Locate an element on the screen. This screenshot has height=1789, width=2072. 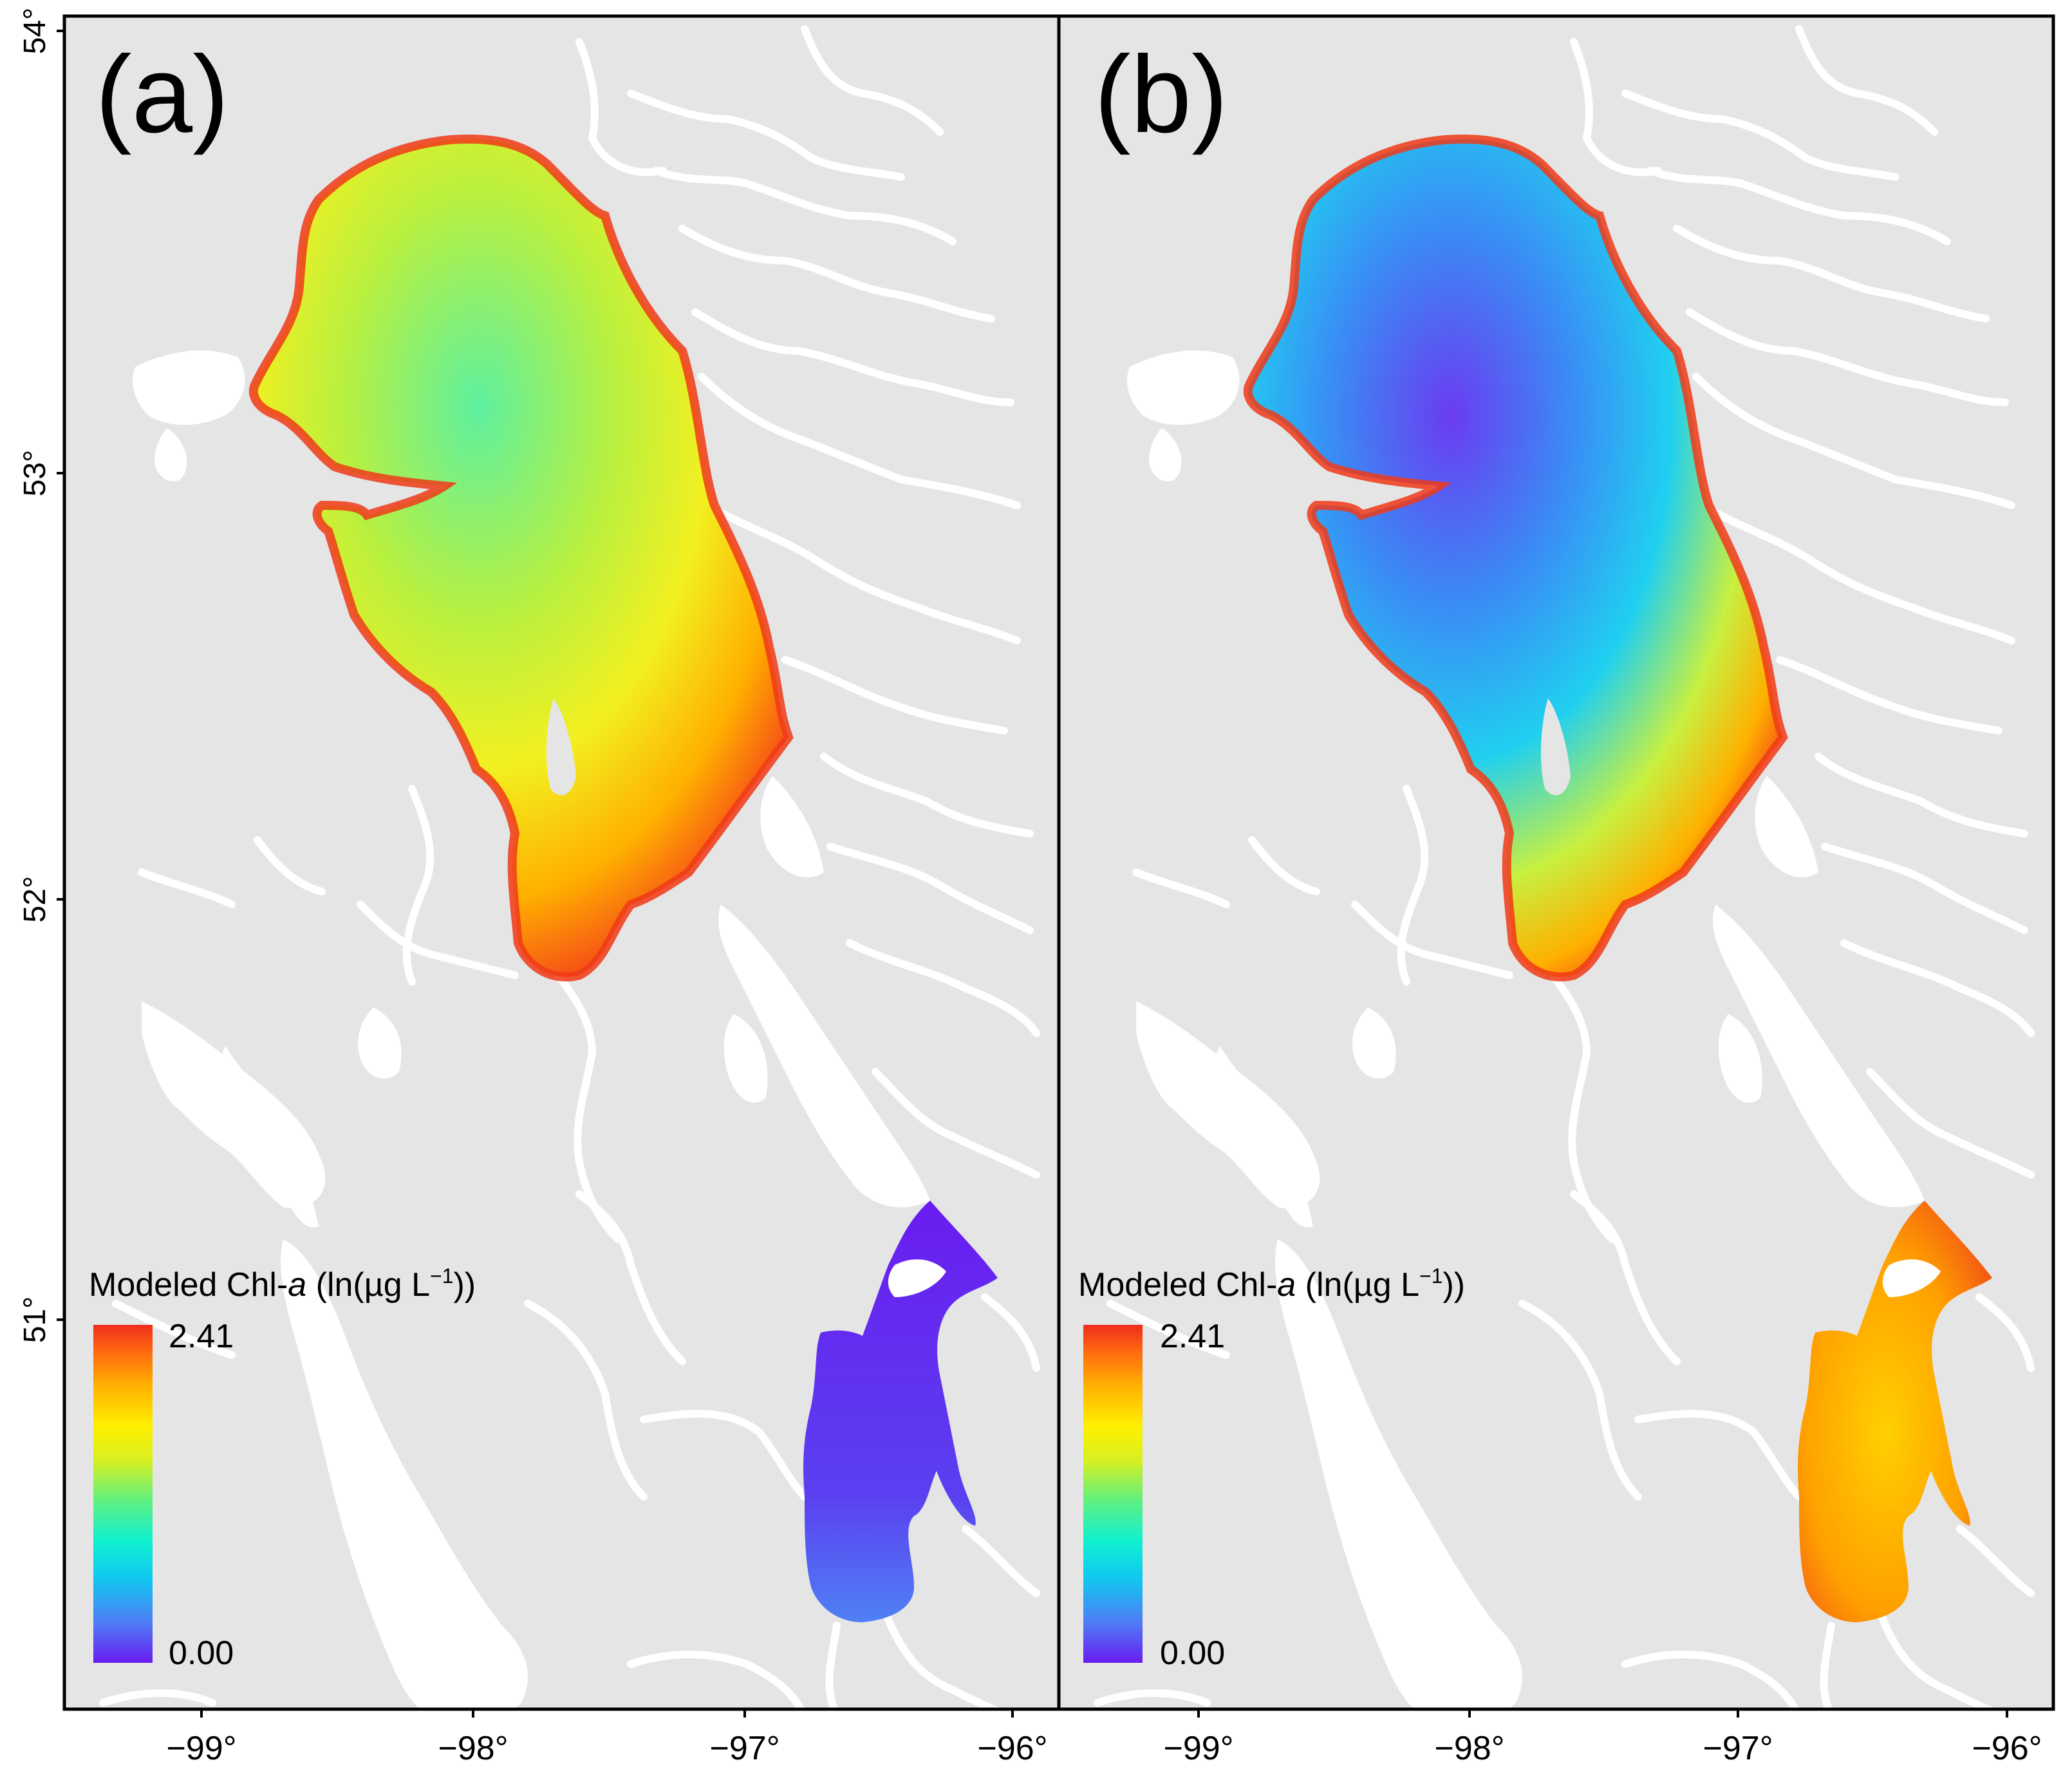
y-tick-label: 52° is located at coordinates (35, 899).